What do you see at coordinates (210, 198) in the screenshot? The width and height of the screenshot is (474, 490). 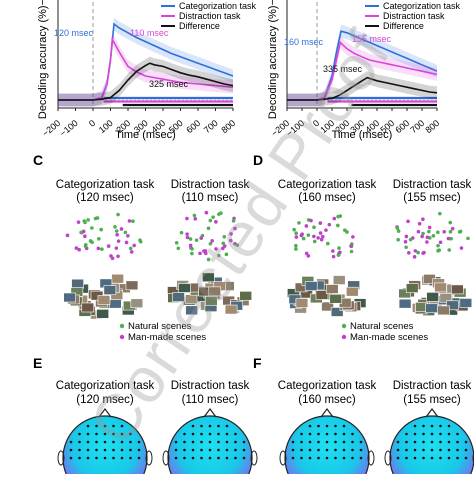 I see `mds-task-time: (110 msec)` at bounding box center [210, 198].